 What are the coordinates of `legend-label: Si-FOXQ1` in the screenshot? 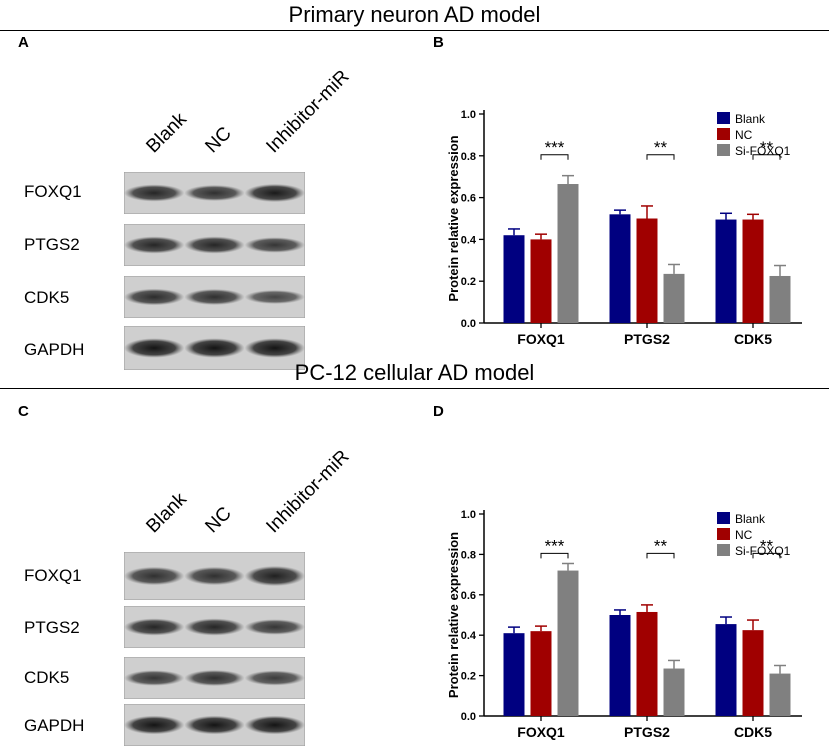 It's located at (763, 551).